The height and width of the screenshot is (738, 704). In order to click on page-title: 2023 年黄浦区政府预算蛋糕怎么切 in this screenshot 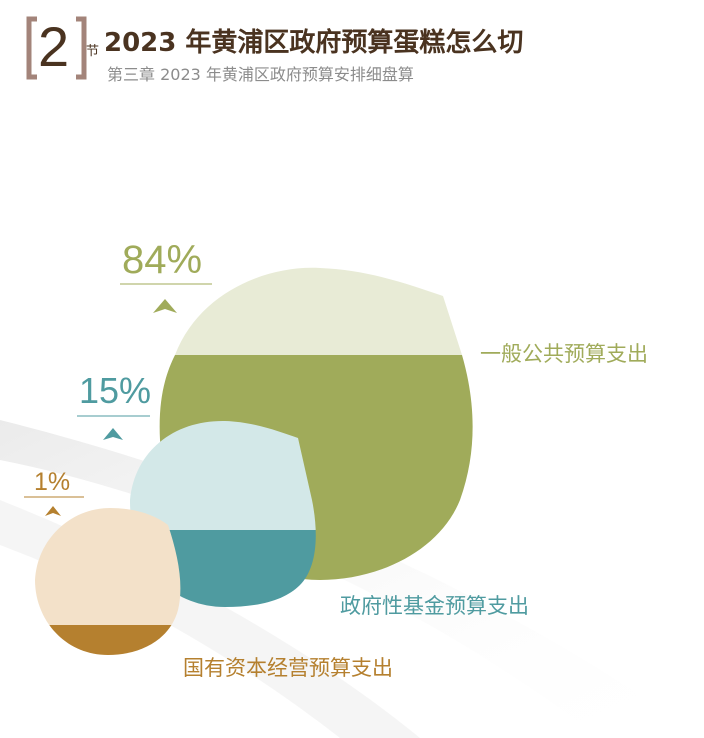, I will do `click(314, 43)`.